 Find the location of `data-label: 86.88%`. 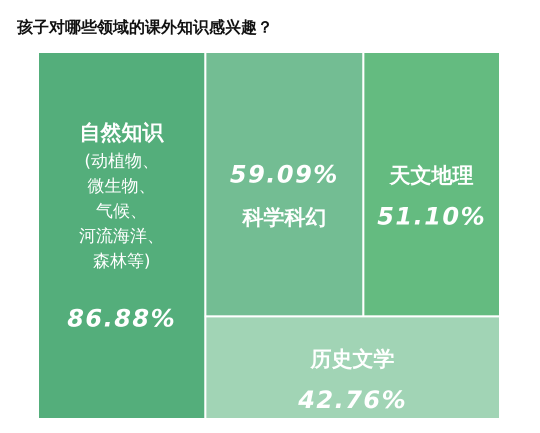

data-label: 86.88% is located at coordinates (121, 318).